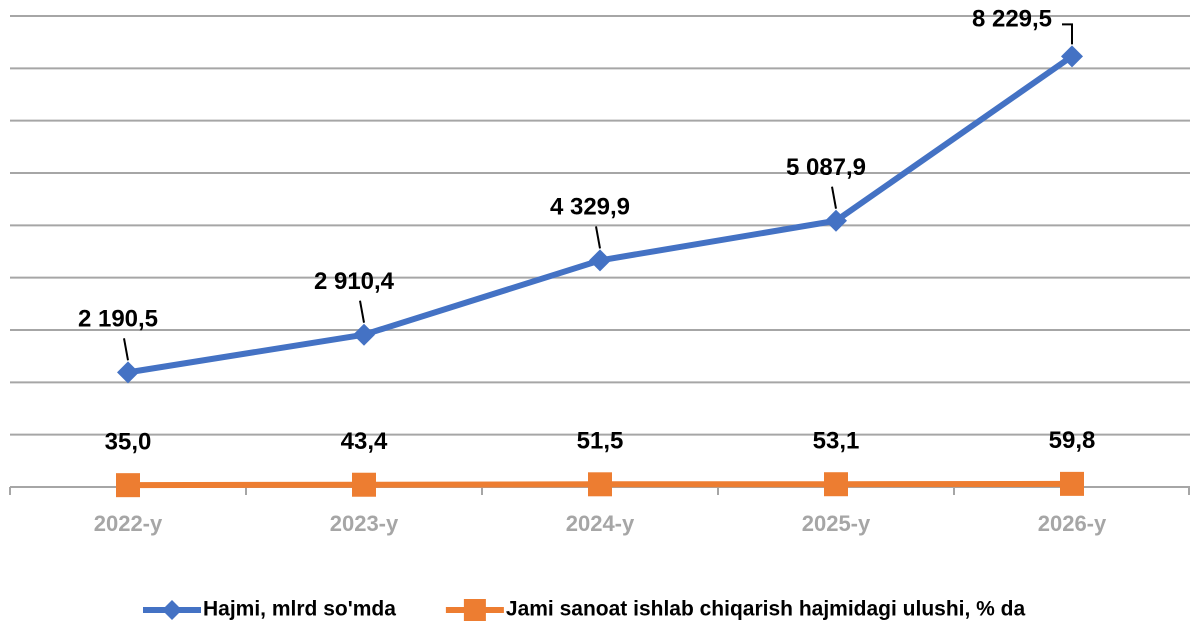  I want to click on data-label: 59,8, so click(1072, 440).